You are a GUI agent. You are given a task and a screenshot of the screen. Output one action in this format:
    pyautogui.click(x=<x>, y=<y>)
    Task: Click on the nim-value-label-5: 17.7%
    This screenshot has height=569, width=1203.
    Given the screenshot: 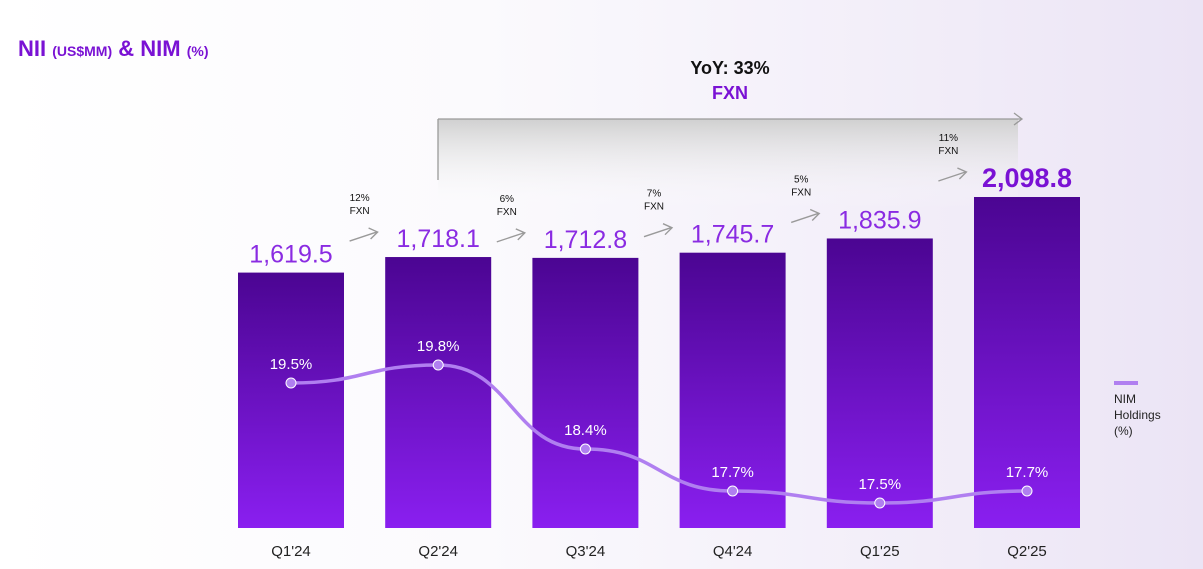 What is the action you would take?
    pyautogui.click(x=1027, y=472)
    